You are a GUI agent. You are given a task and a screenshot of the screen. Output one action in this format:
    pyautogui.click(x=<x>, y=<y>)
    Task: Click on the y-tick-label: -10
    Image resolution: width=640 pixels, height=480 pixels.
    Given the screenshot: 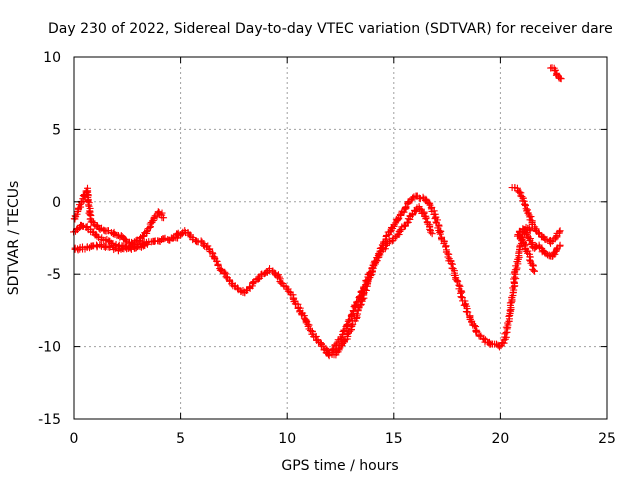 What is the action you would take?
    pyautogui.click(x=49, y=348)
    